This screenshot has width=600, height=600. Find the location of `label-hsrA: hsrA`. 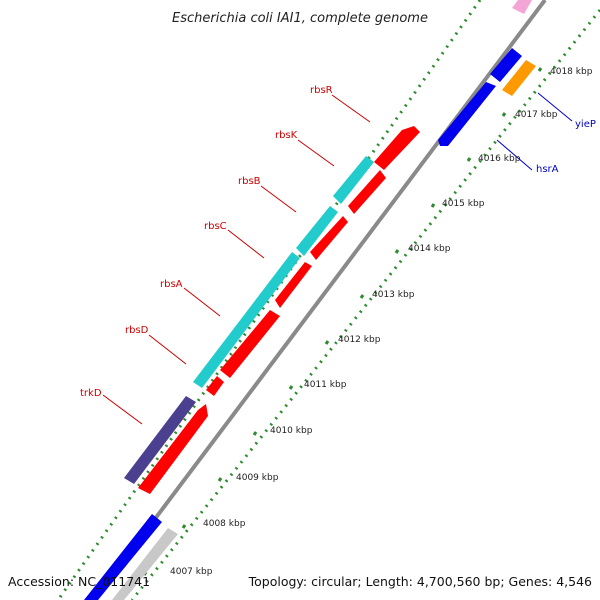

label-hsrA: hsrA is located at coordinates (547, 169).